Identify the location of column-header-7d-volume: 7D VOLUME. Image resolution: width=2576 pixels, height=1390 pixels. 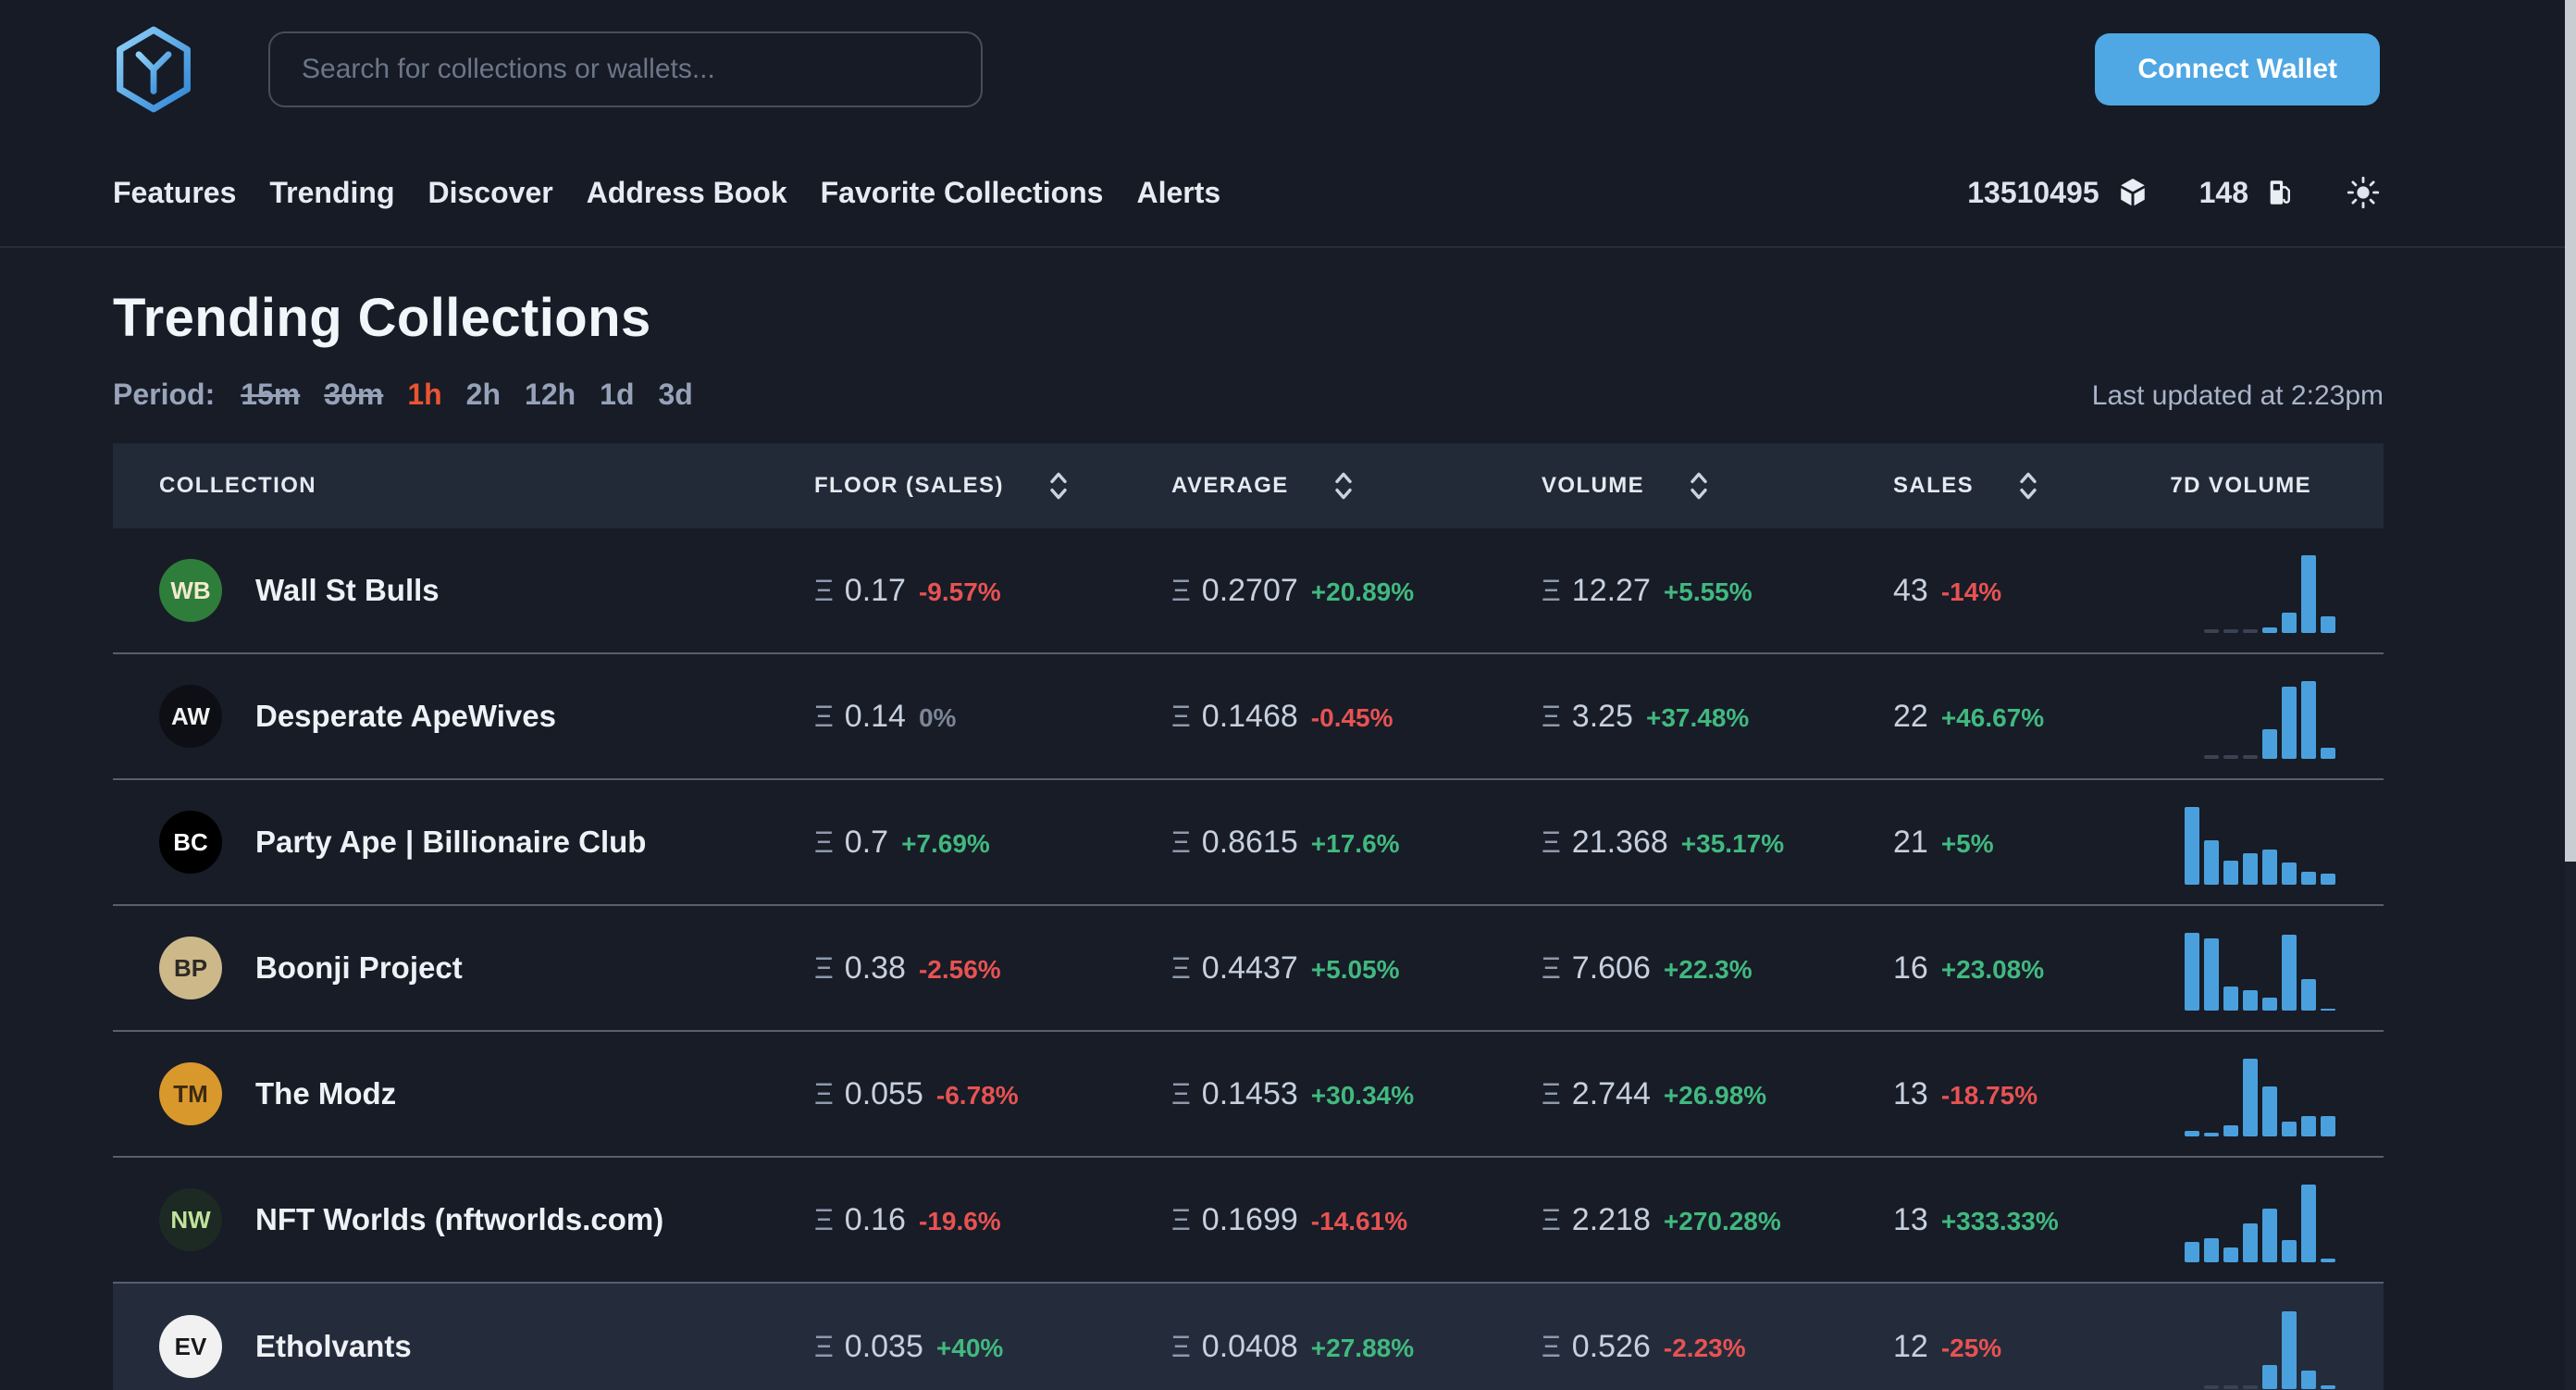
(2252, 486).